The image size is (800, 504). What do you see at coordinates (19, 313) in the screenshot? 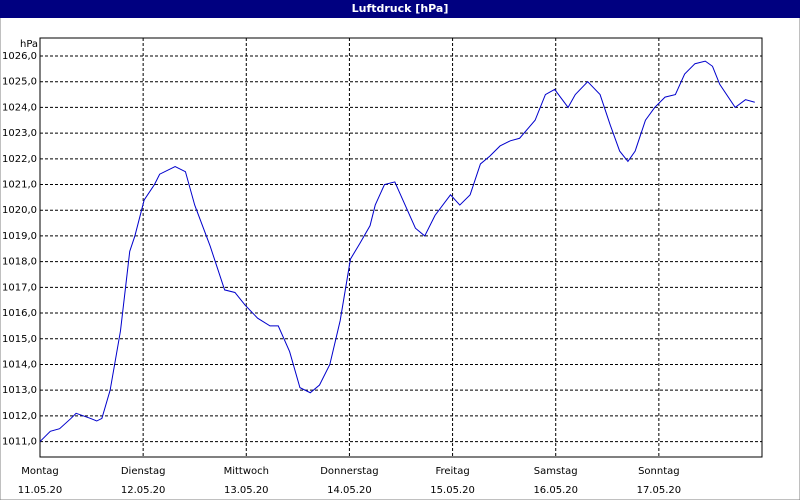
I see `y-tick-label: 1016,0` at bounding box center [19, 313].